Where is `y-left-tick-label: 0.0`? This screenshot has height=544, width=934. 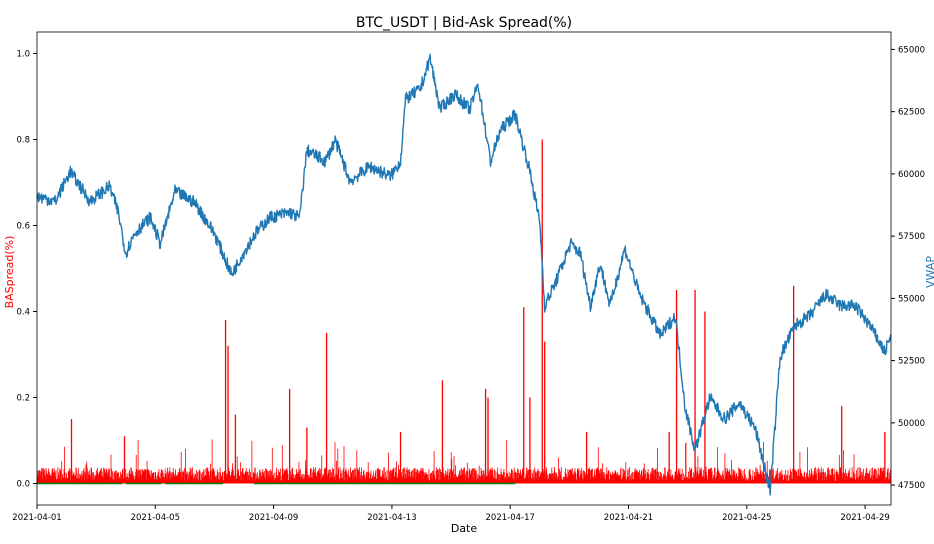
y-left-tick-label: 0.0 is located at coordinates (23, 485).